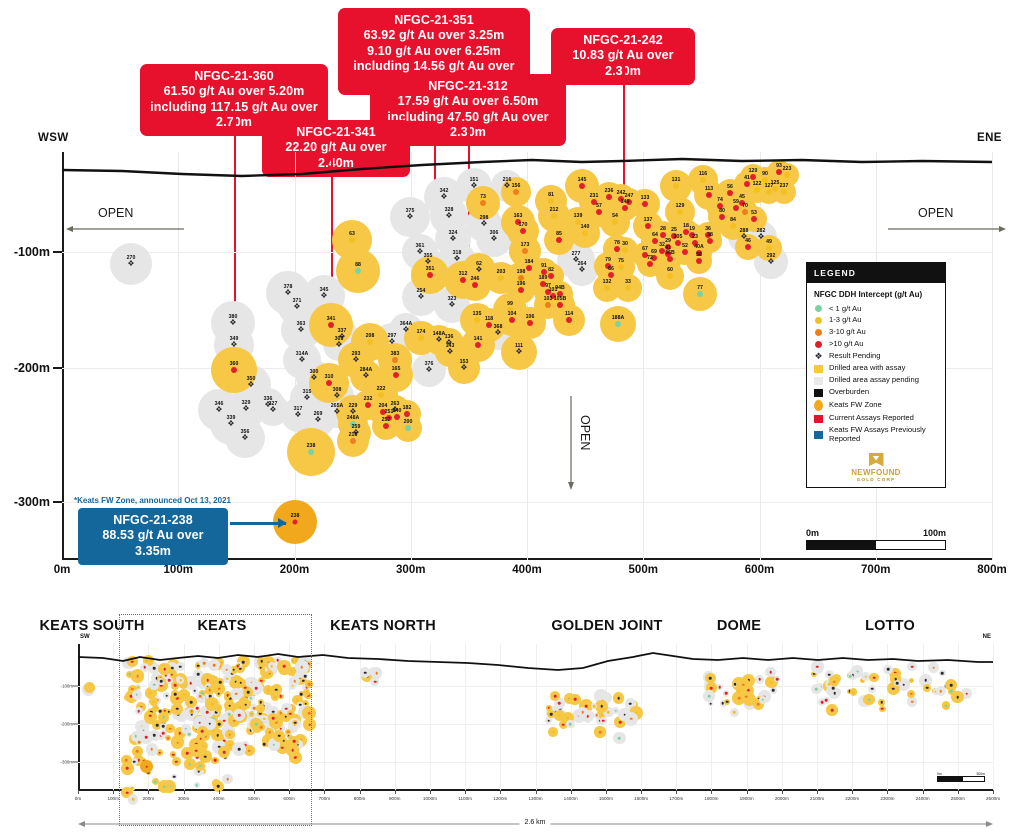  I want to click on drillhole-label: 170, so click(523, 224).